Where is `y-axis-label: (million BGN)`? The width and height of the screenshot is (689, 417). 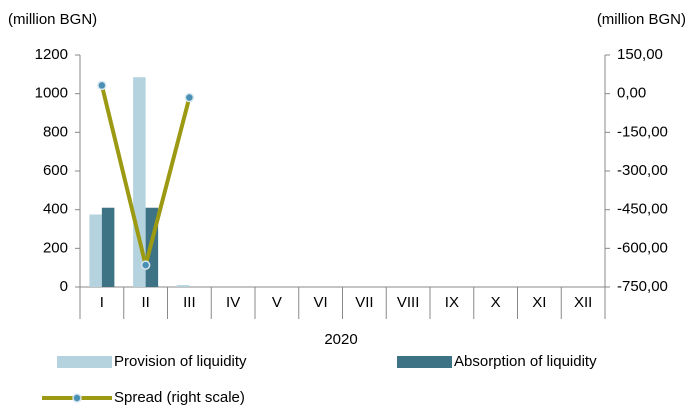 y-axis-label: (million BGN) is located at coordinates (52, 19).